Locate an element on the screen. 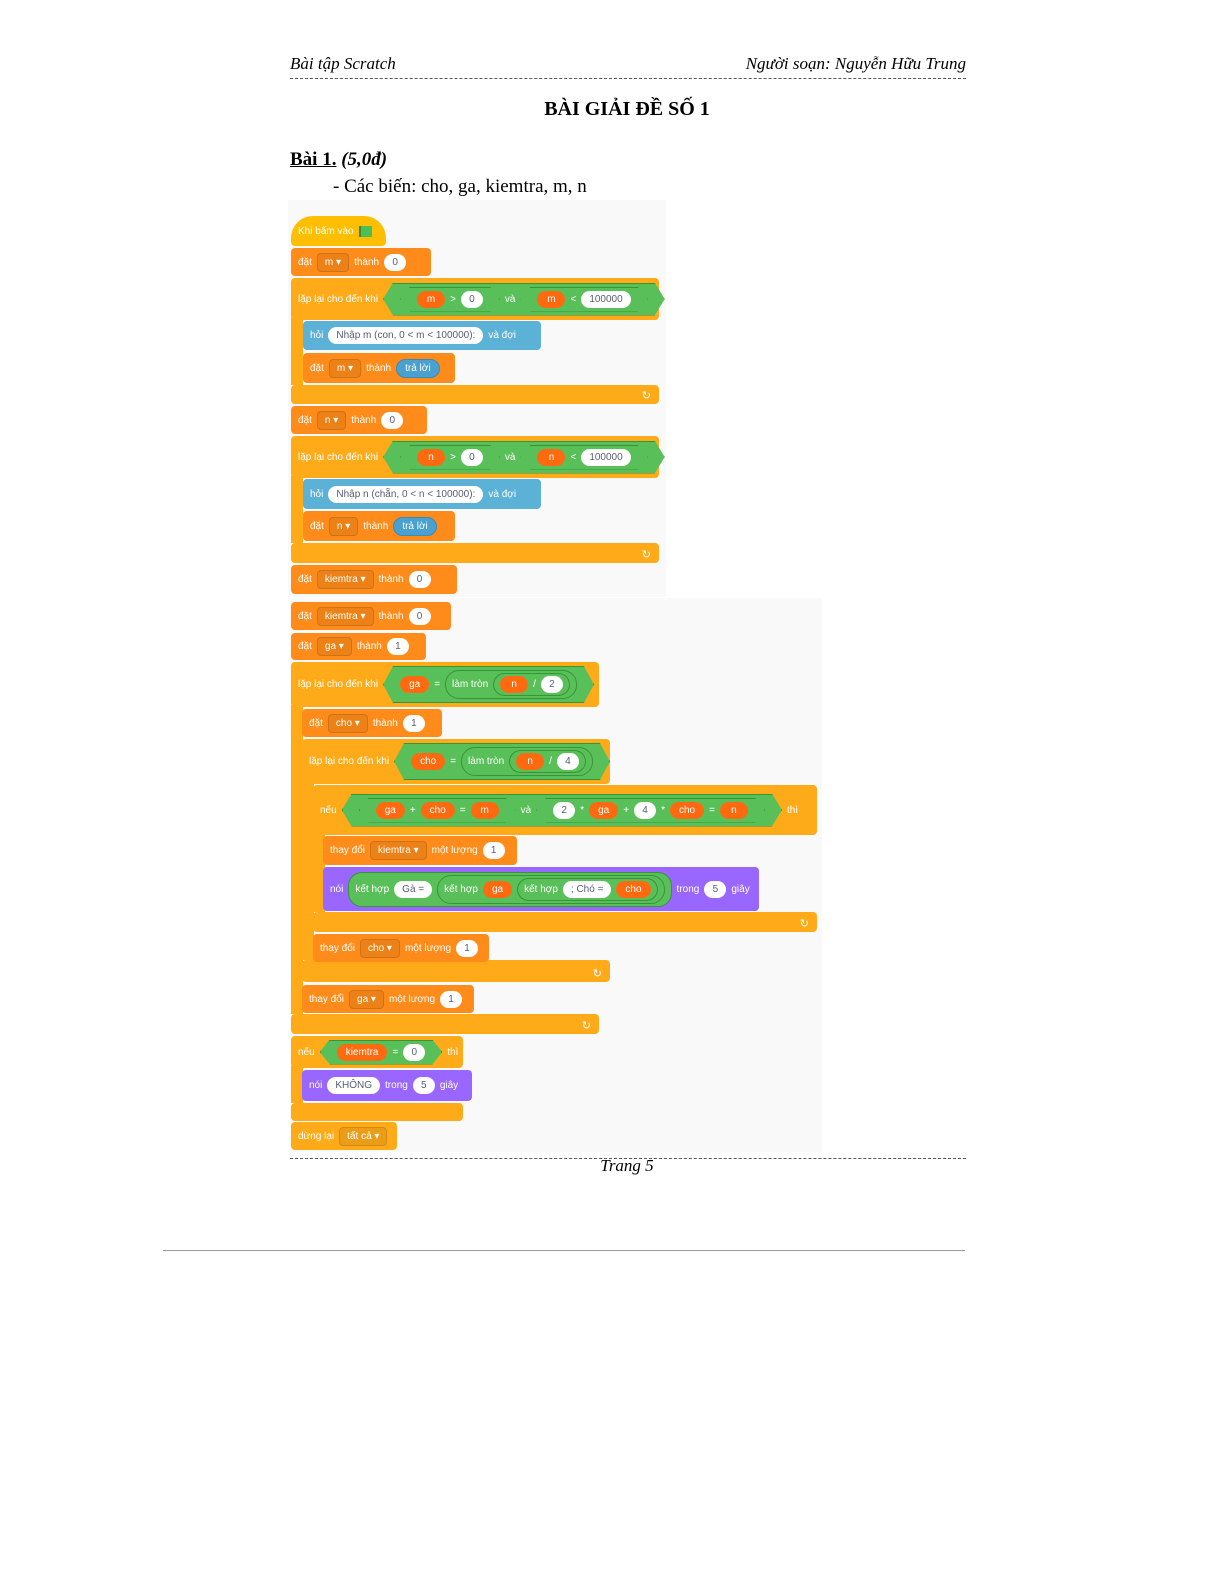  reporter-operator: n / 4 is located at coordinates (547, 761).